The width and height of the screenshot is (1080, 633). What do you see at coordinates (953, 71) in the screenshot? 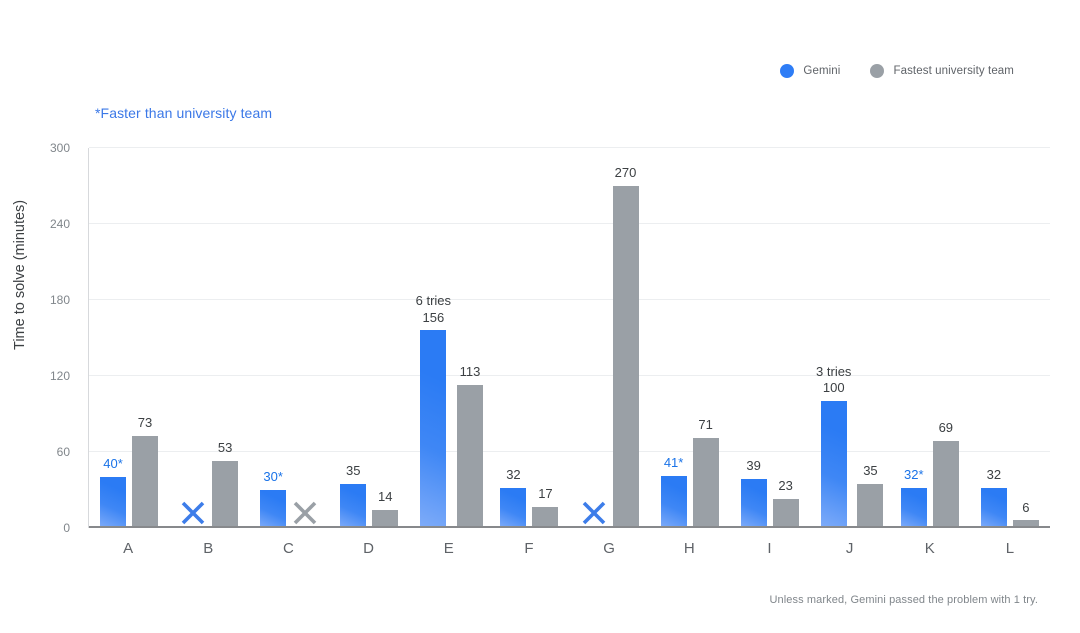
I see `legend-label-university: Fastest university team` at bounding box center [953, 71].